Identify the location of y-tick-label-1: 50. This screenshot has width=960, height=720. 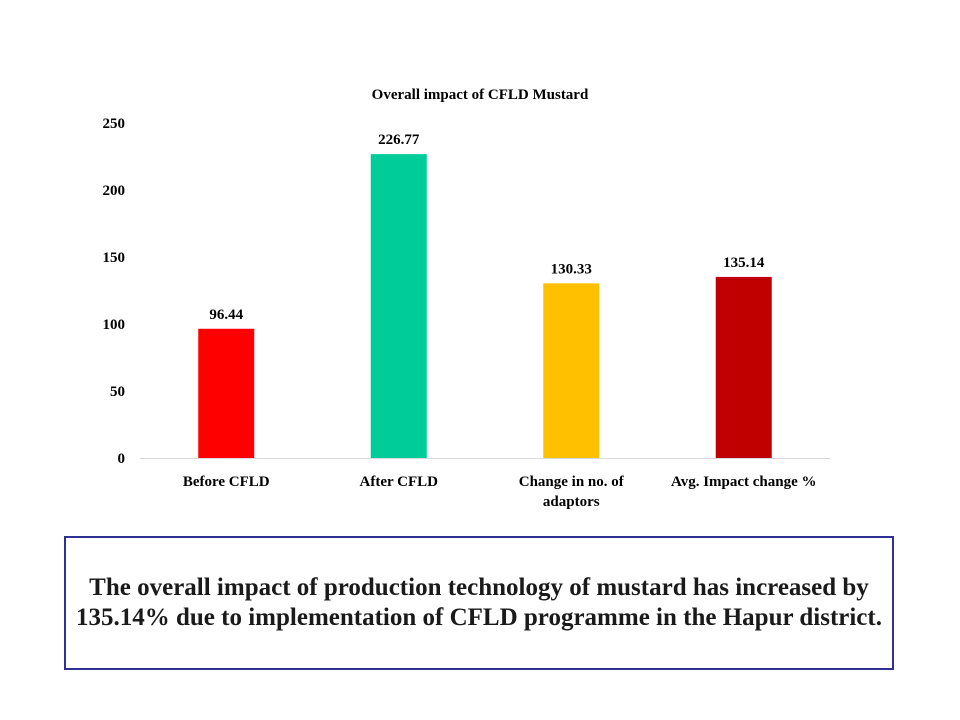
(117, 392).